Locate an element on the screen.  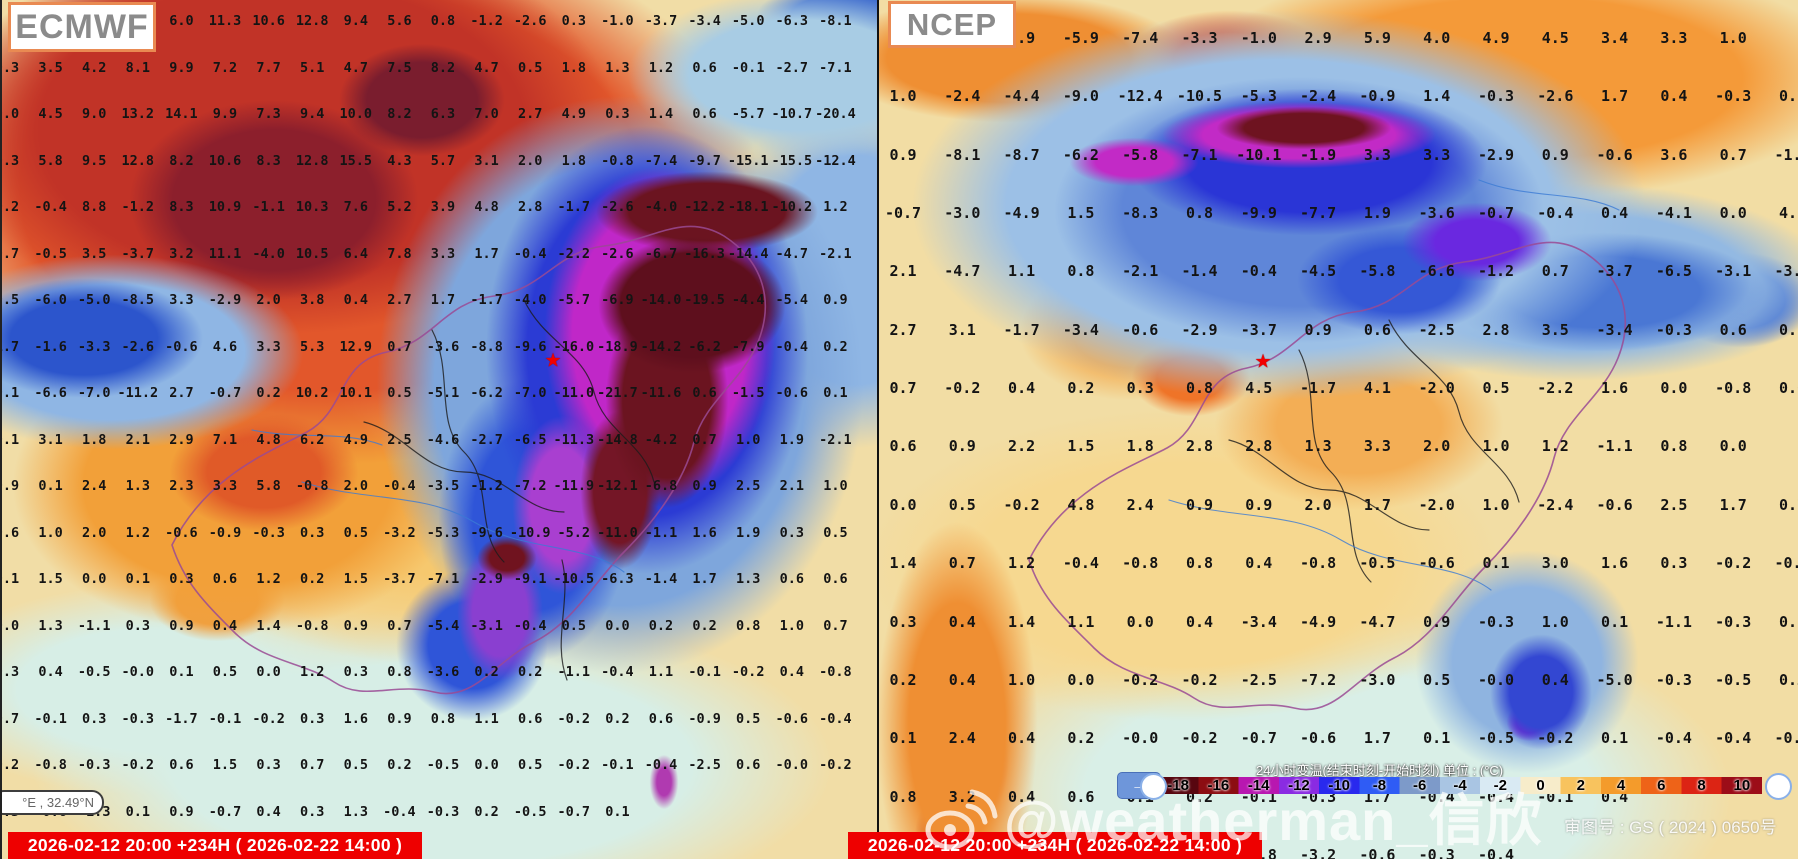
grid-value: -5.1 is located at coordinates (443, 393).